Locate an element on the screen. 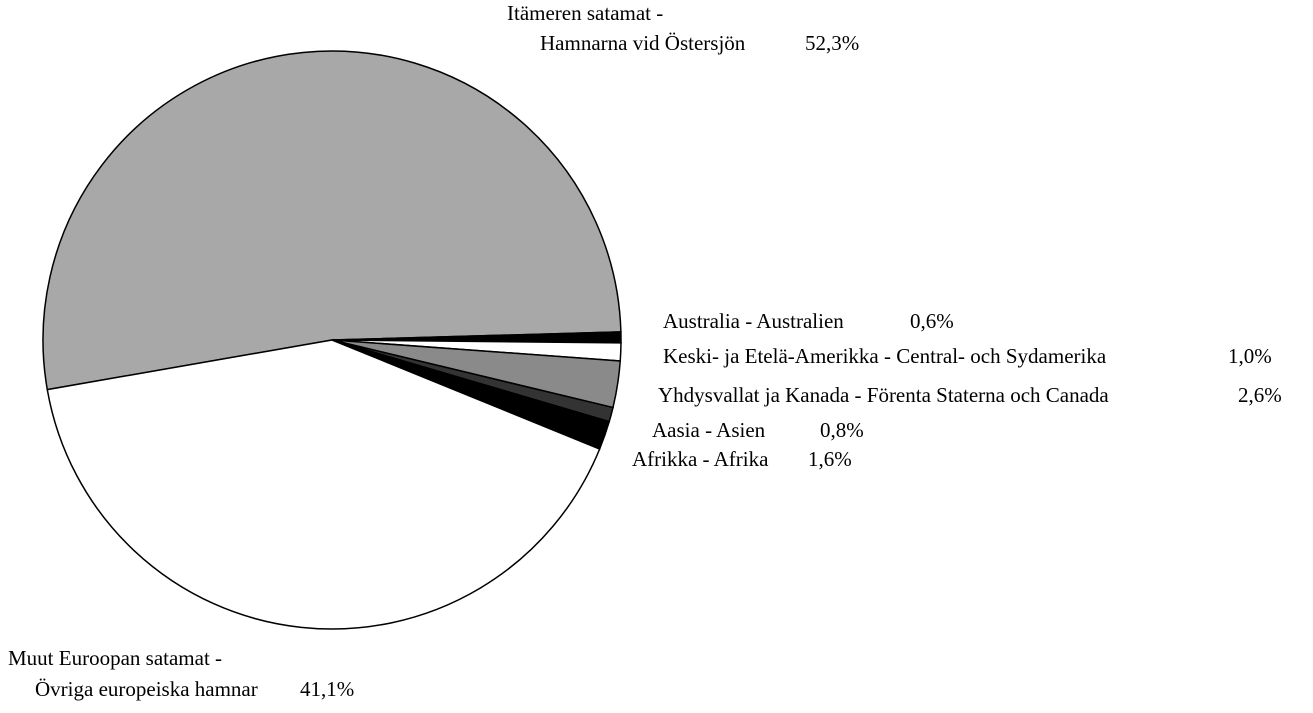 The width and height of the screenshot is (1313, 713). slice-label: Australia - Australien is located at coordinates (753, 321).